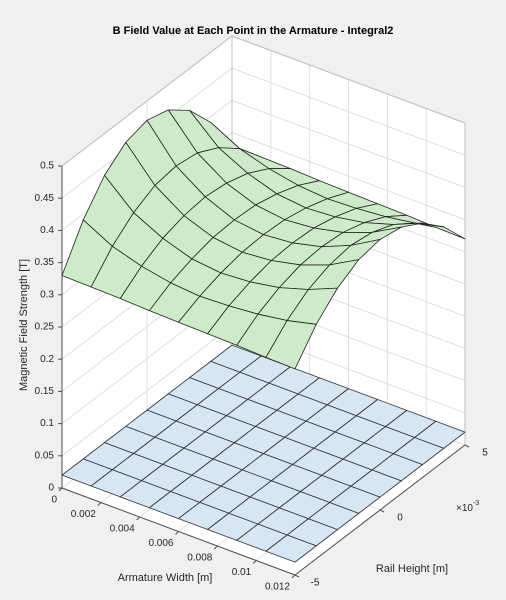 The width and height of the screenshot is (506, 600). I want to click on y-multiplier: ×10⁻³, so click(467, 507).